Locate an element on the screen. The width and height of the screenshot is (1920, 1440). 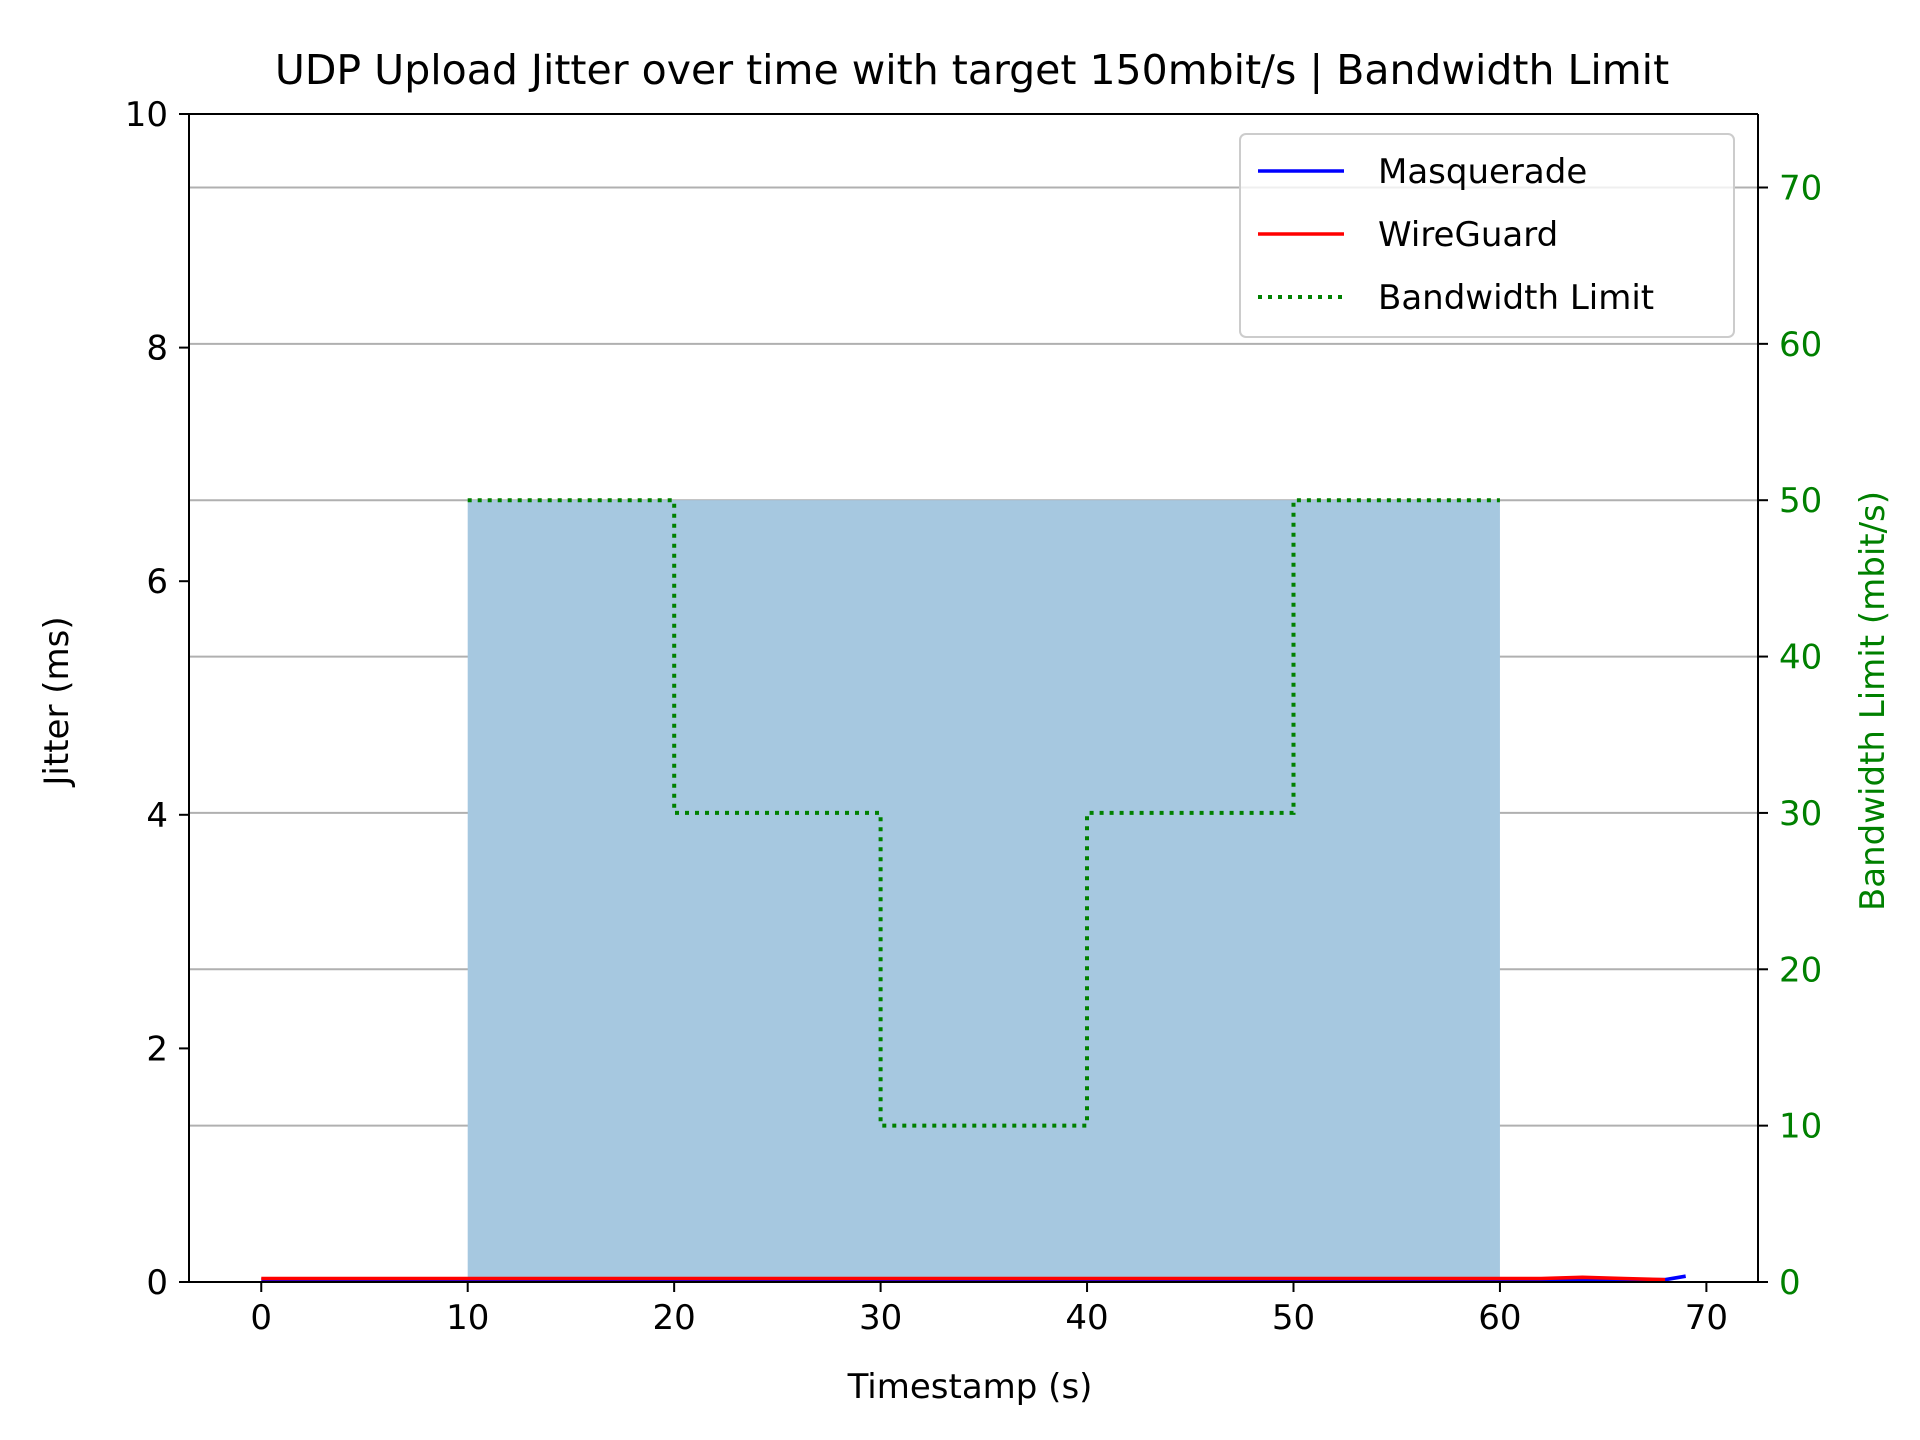
y-tick-label-0: 0 is located at coordinates (157, 1283).